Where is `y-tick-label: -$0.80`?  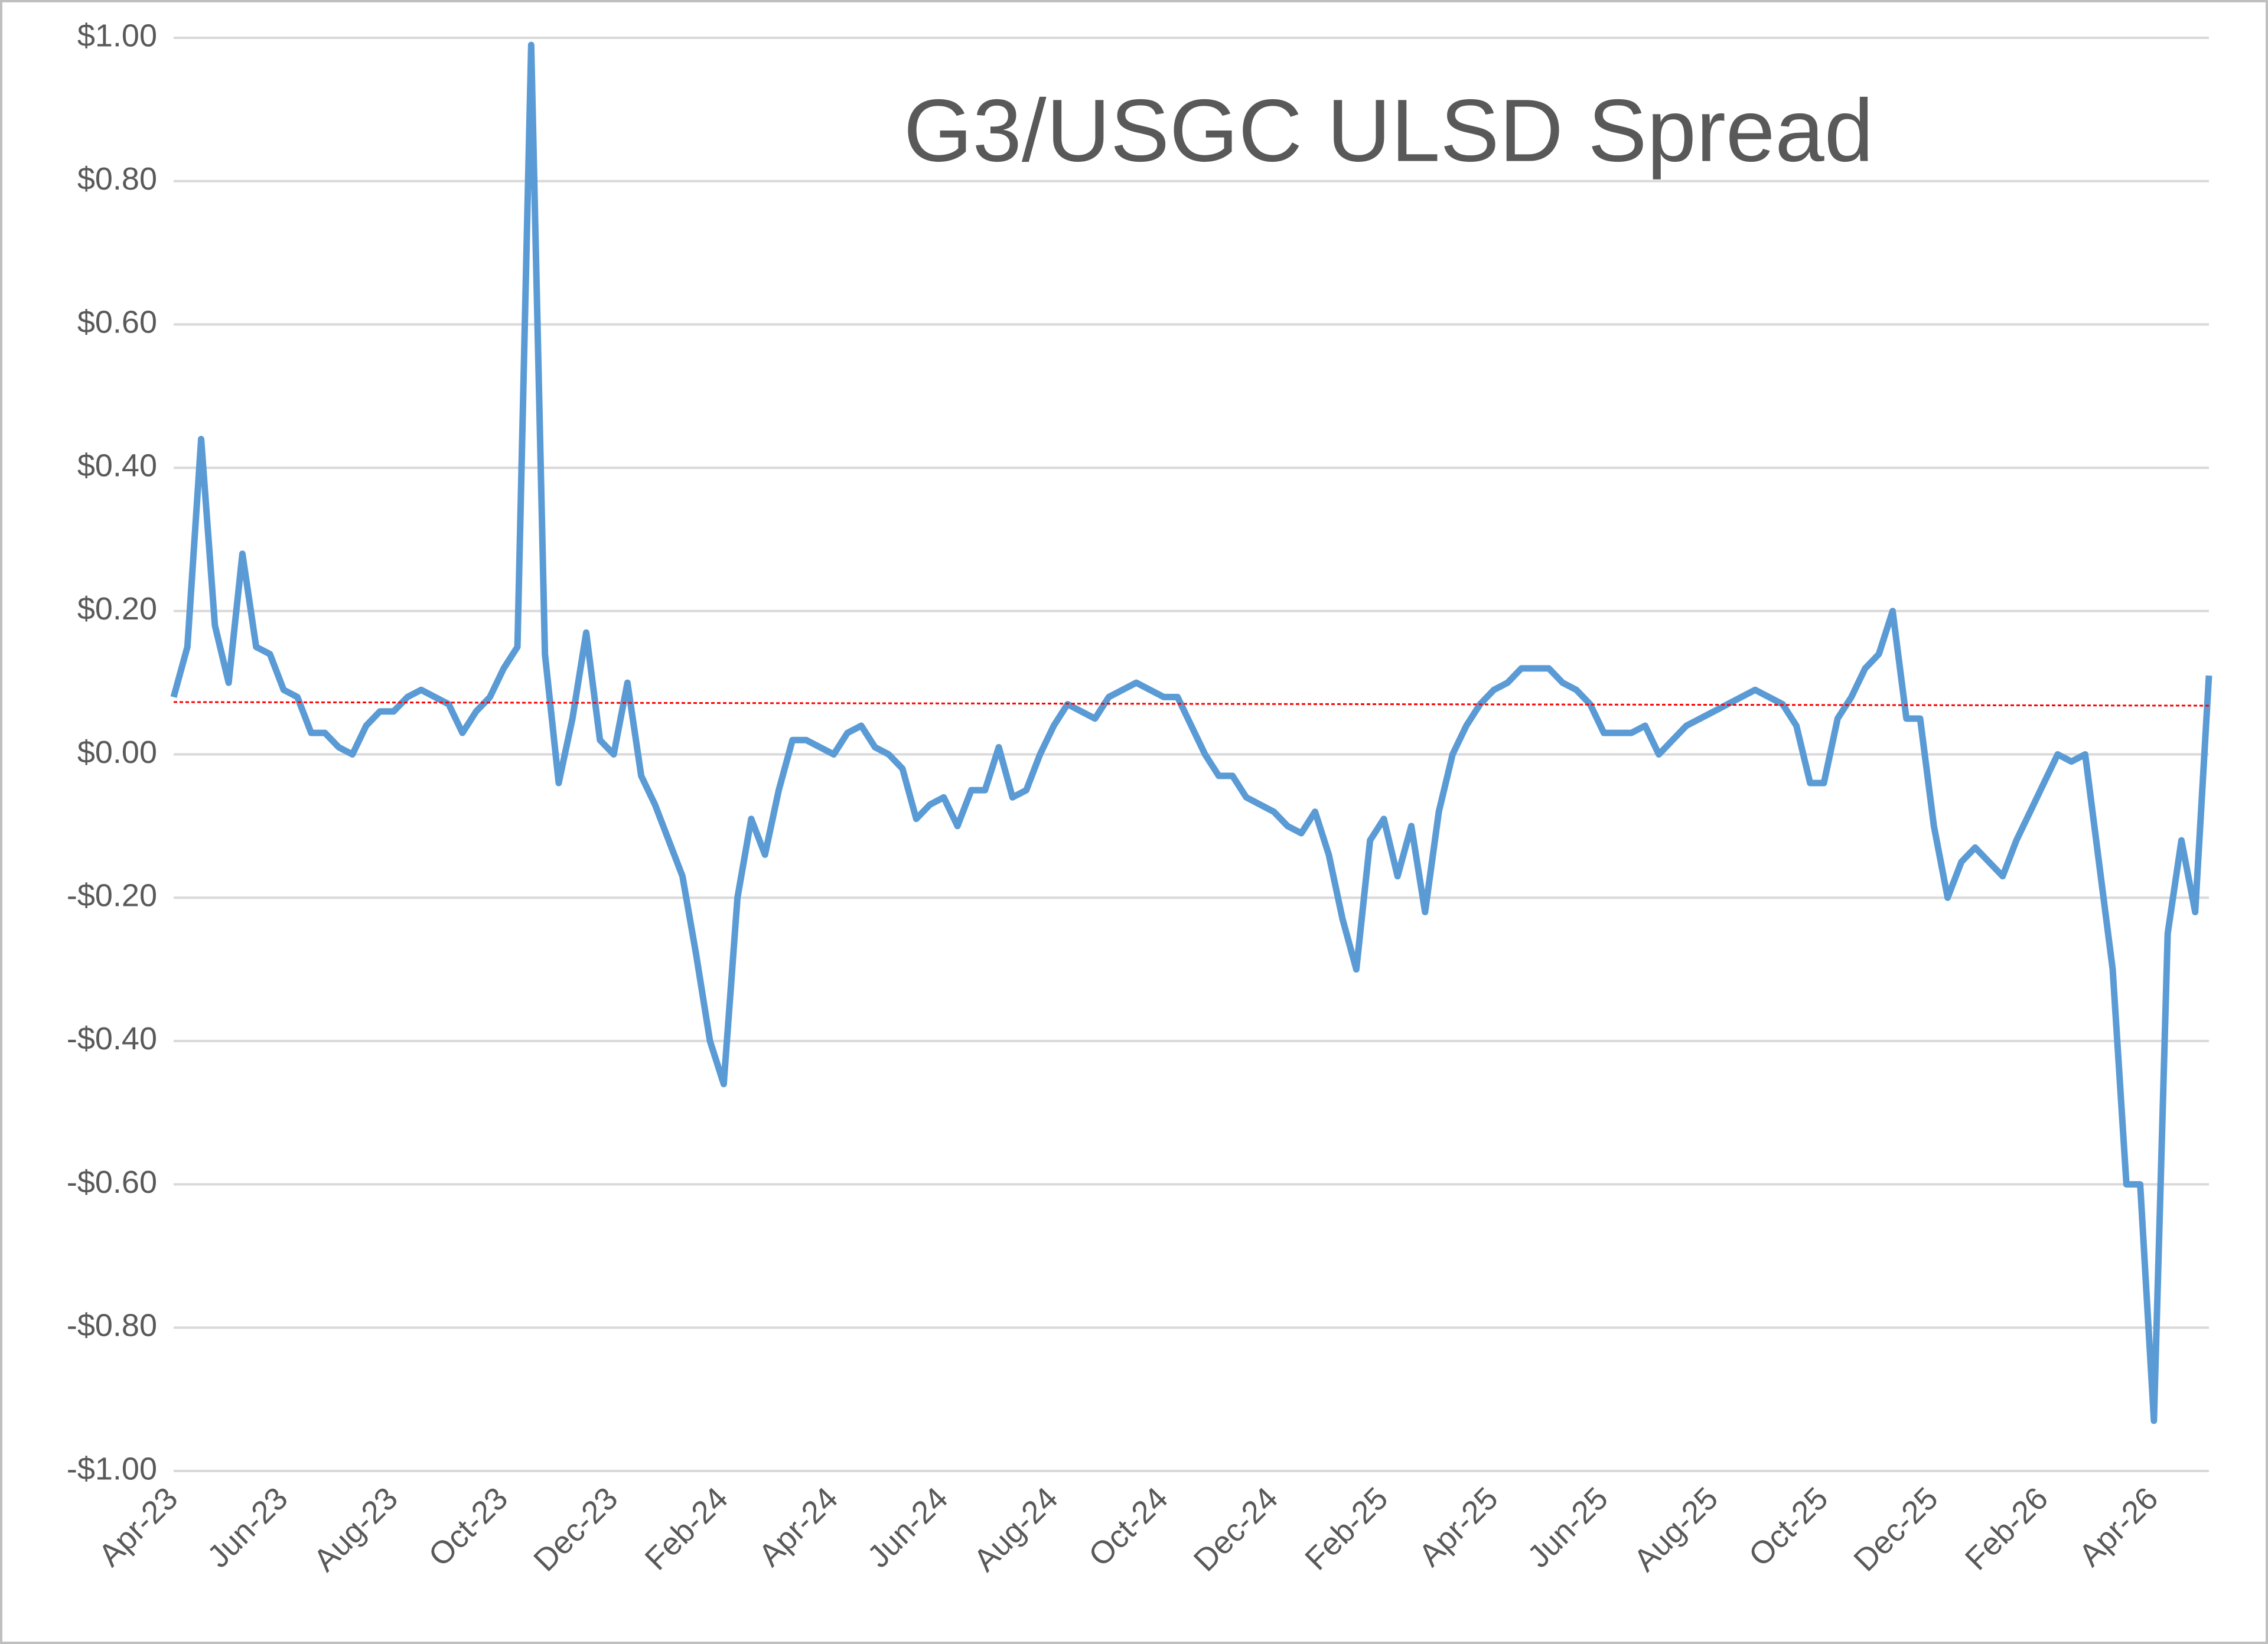
y-tick-label: -$0.80 is located at coordinates (112, 1326).